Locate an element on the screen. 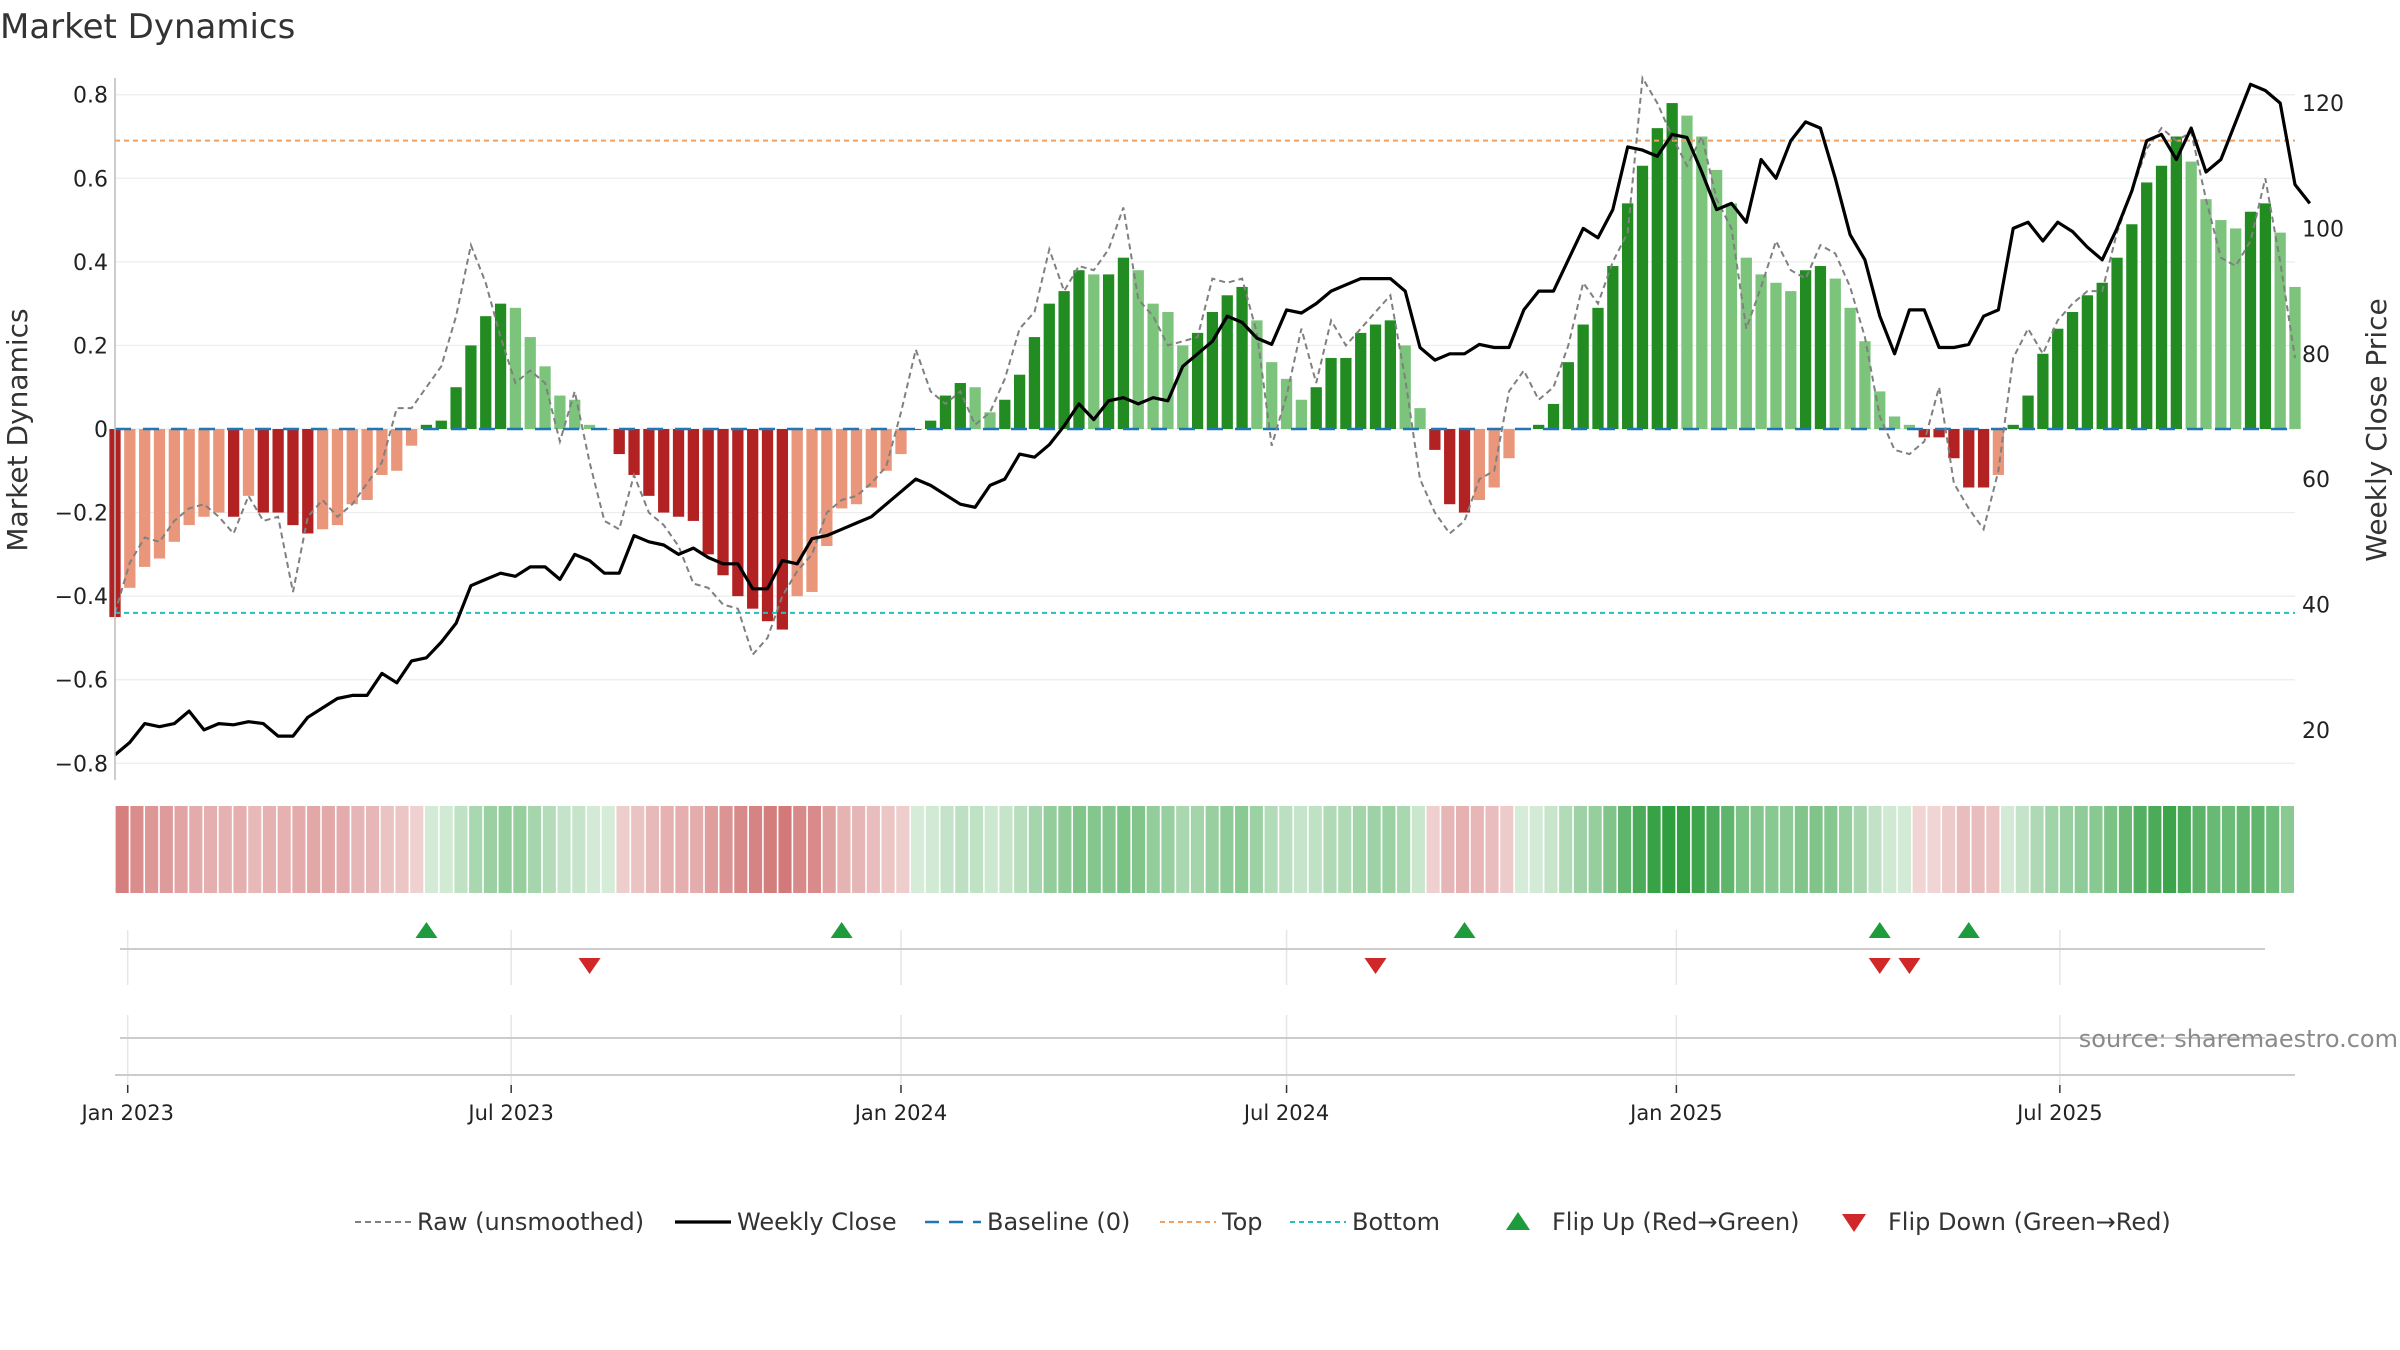  flip-markers-panel is located at coordinates (1192, 953).